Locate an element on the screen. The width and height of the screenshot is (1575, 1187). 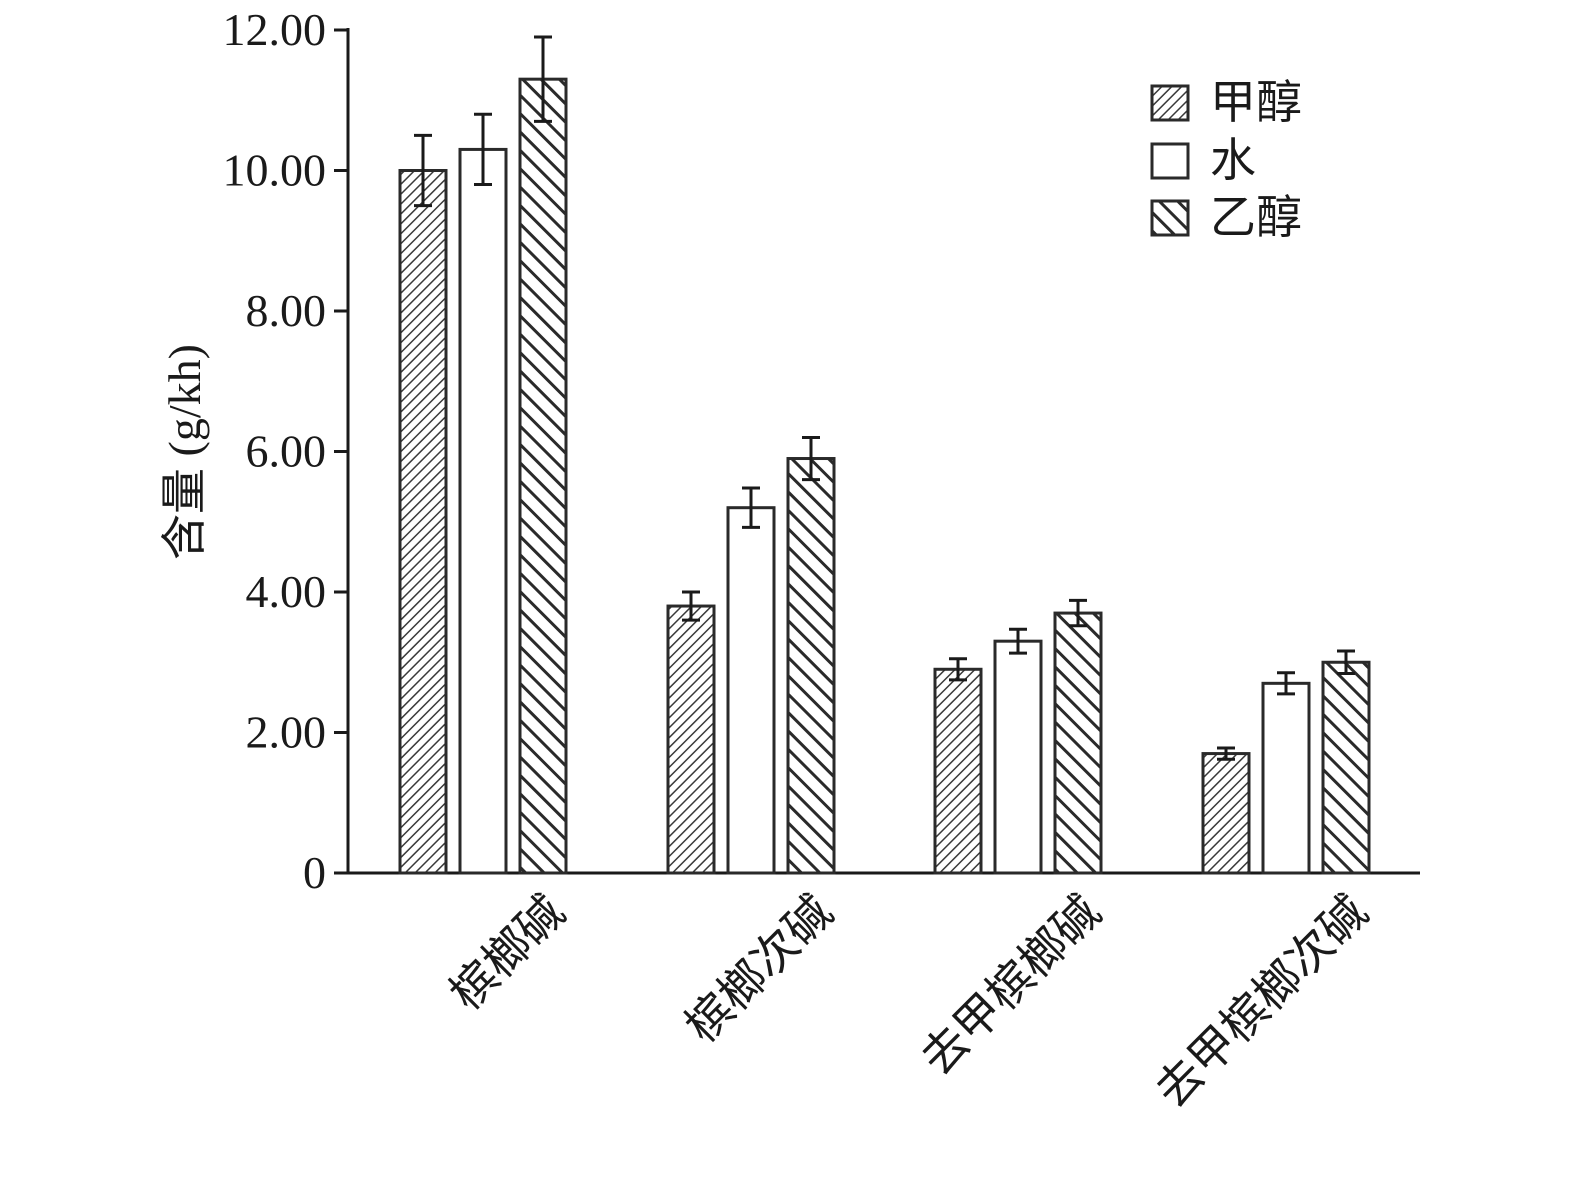
y-tick-label: 10.00 is located at coordinates (275, 170).